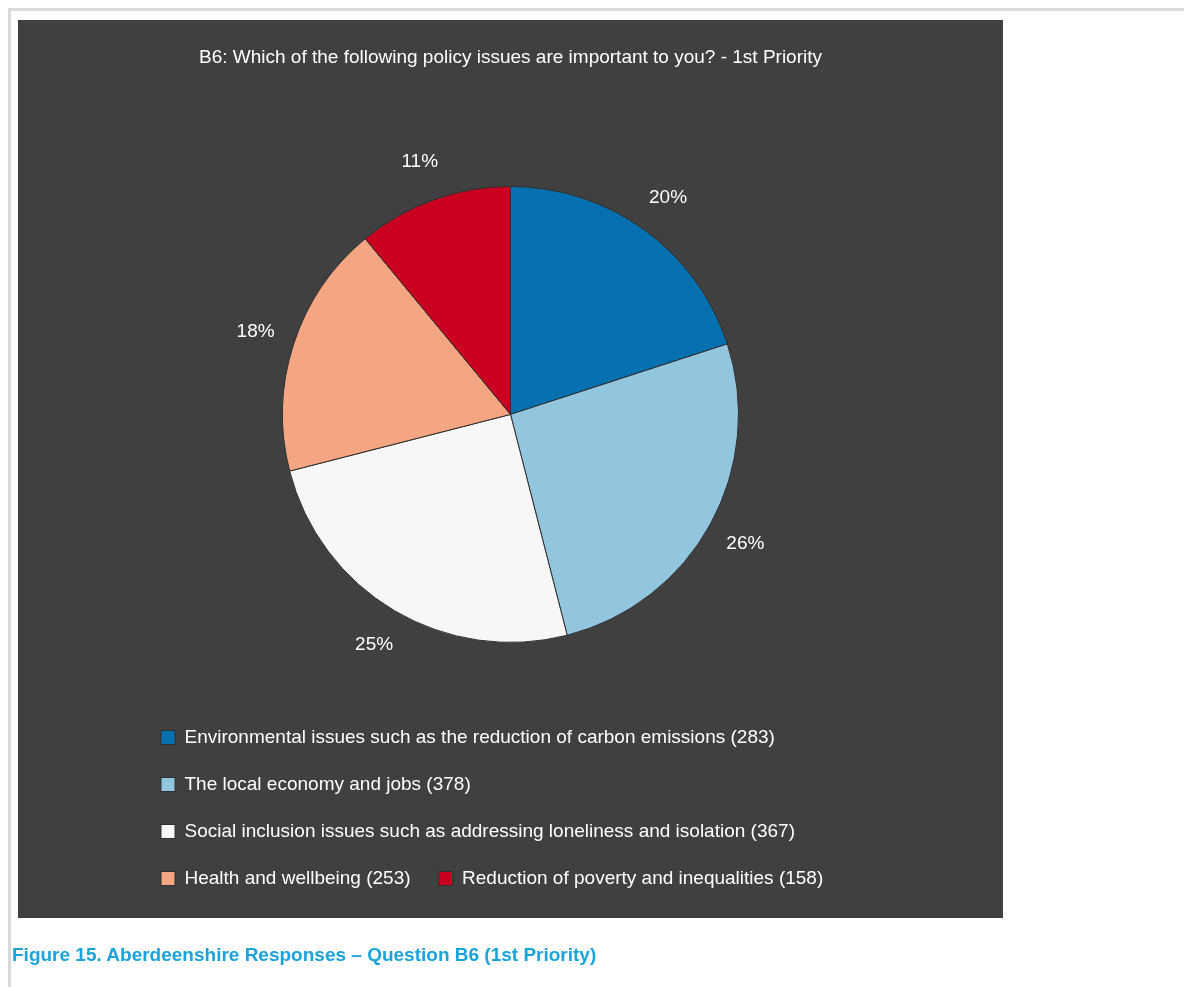 Image resolution: width=1184 pixels, height=987 pixels. Describe the element at coordinates (643, 877) in the screenshot. I see `legend-label: Reduction of poverty and inequalities (158)` at that location.